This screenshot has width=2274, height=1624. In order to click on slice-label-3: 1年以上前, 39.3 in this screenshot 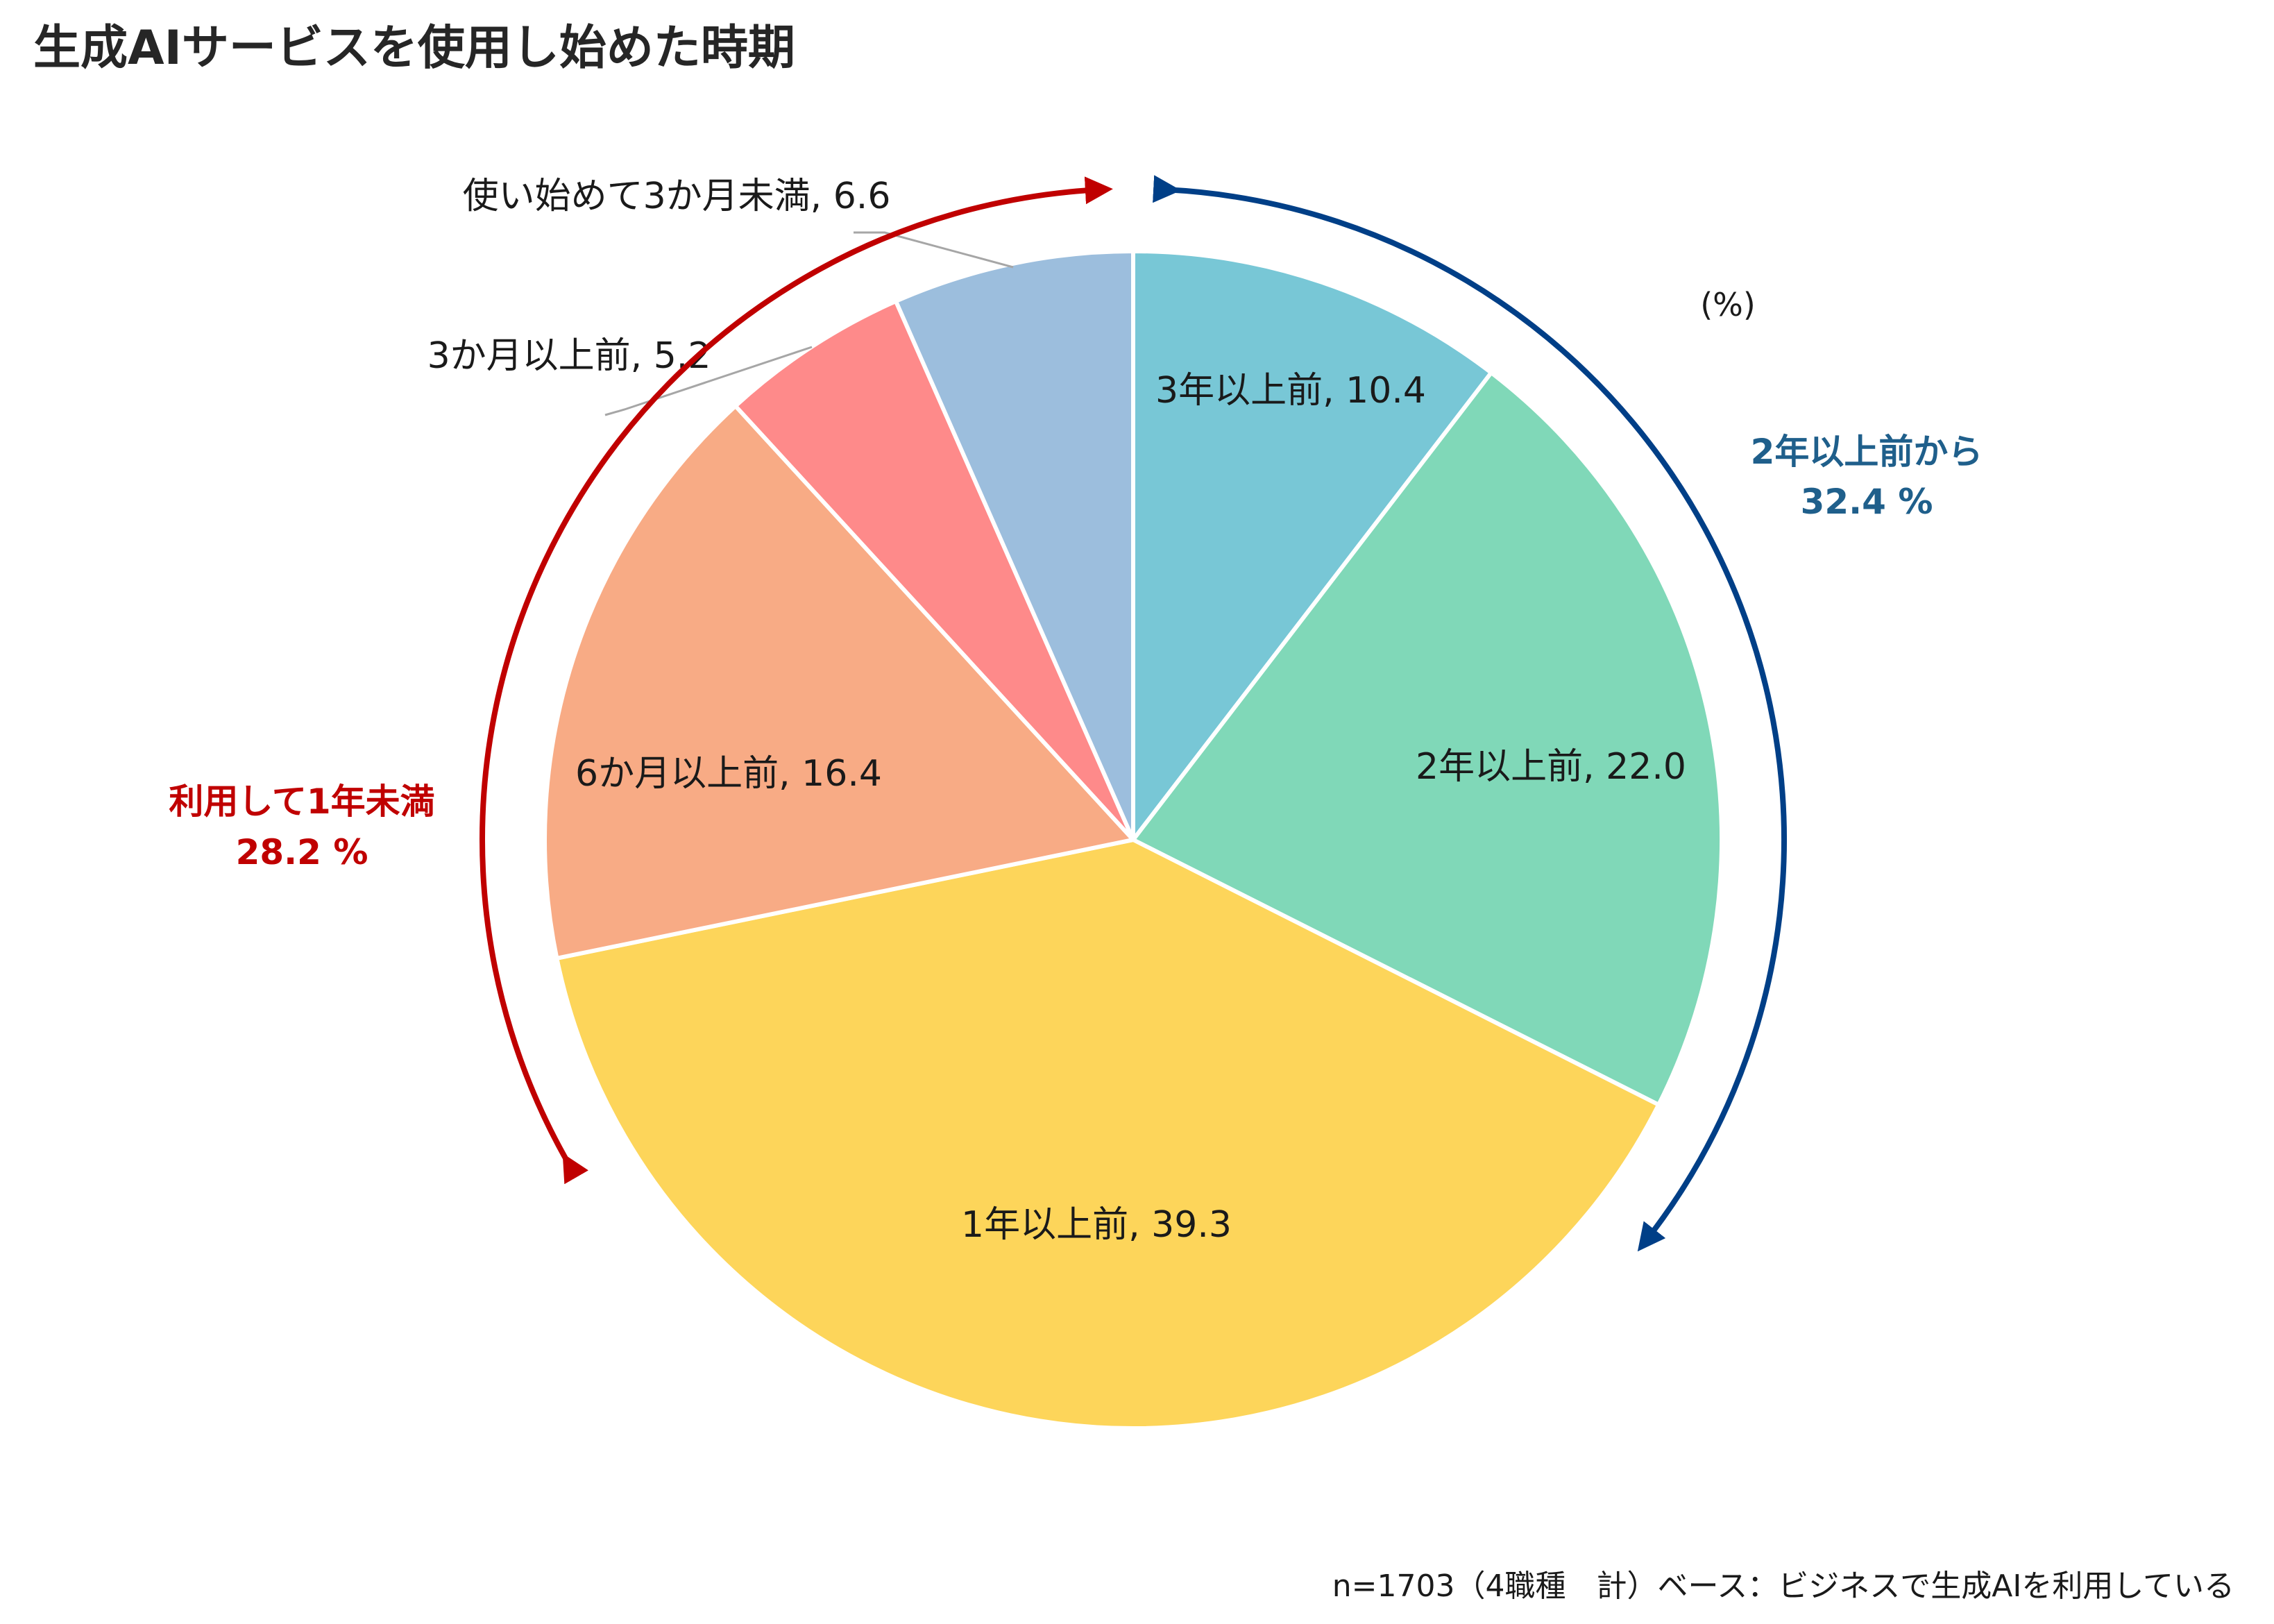, I will do `click(1096, 1225)`.